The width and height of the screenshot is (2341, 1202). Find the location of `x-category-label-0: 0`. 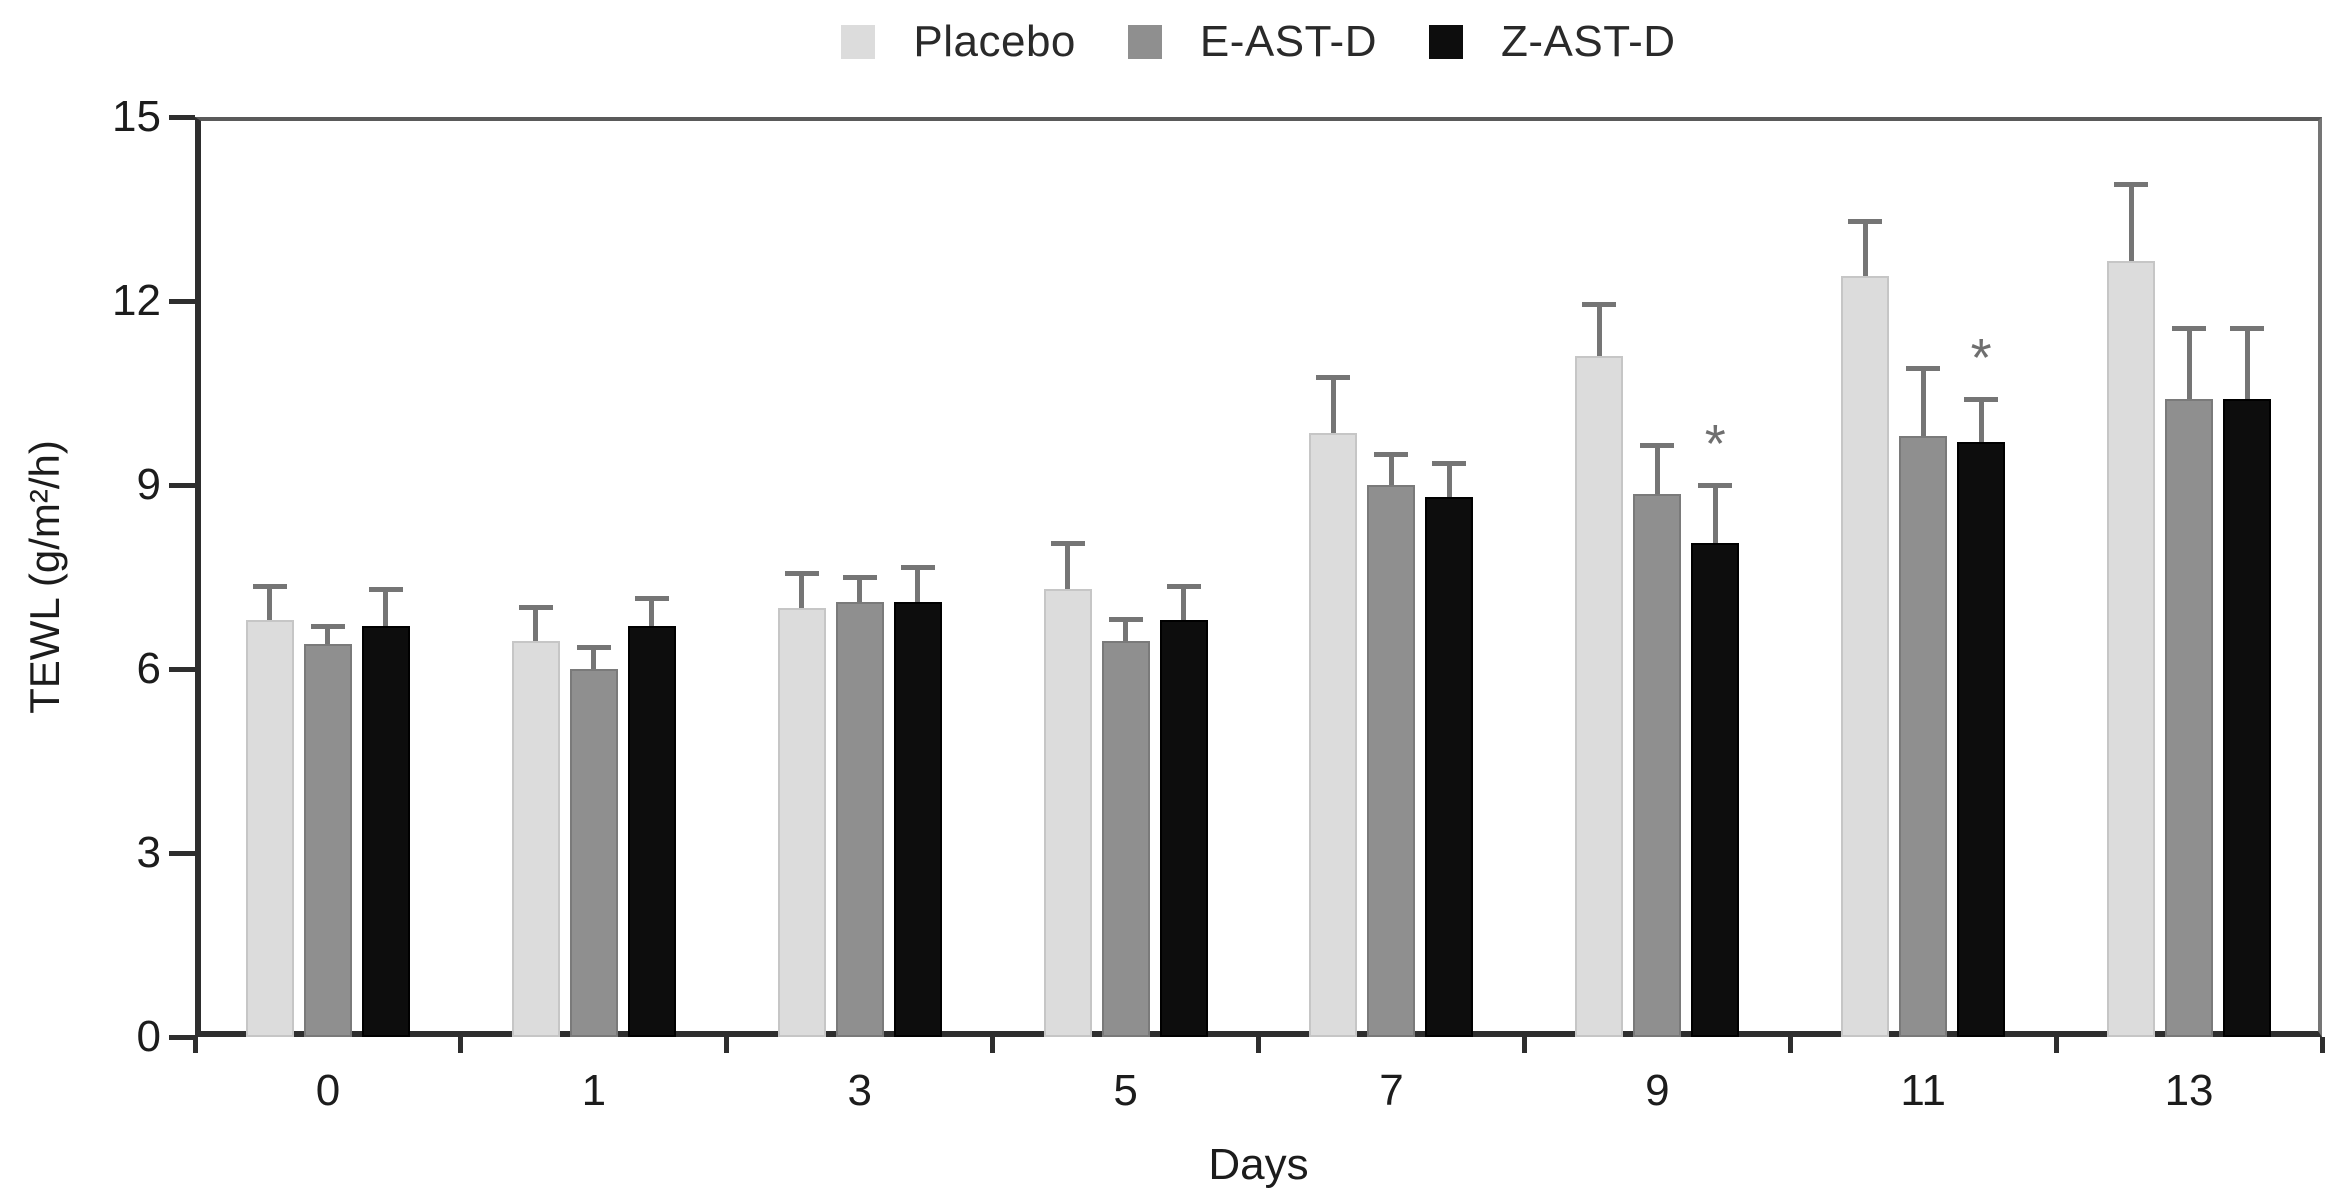

x-category-label-0: 0 is located at coordinates (328, 1090).